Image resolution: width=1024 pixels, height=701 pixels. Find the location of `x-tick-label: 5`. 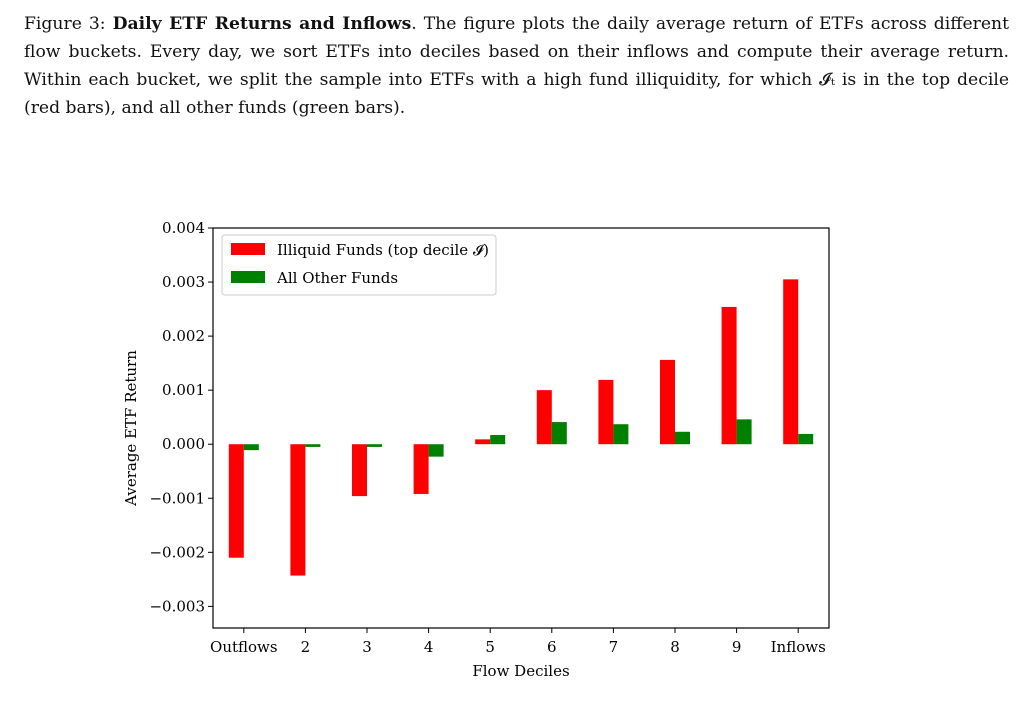

x-tick-label: 5 is located at coordinates (490, 647).